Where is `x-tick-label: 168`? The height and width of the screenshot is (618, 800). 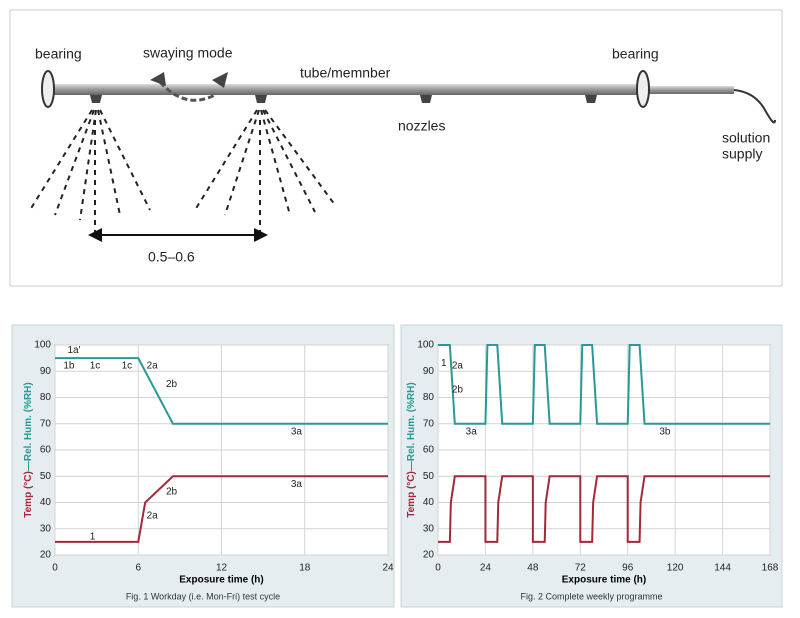 x-tick-label: 168 is located at coordinates (770, 568).